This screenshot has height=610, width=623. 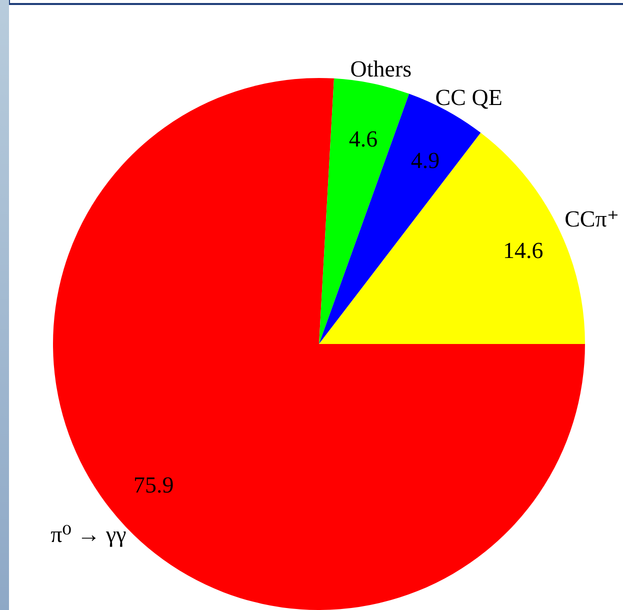 I want to click on slice-label: CC QE, so click(x=468, y=97).